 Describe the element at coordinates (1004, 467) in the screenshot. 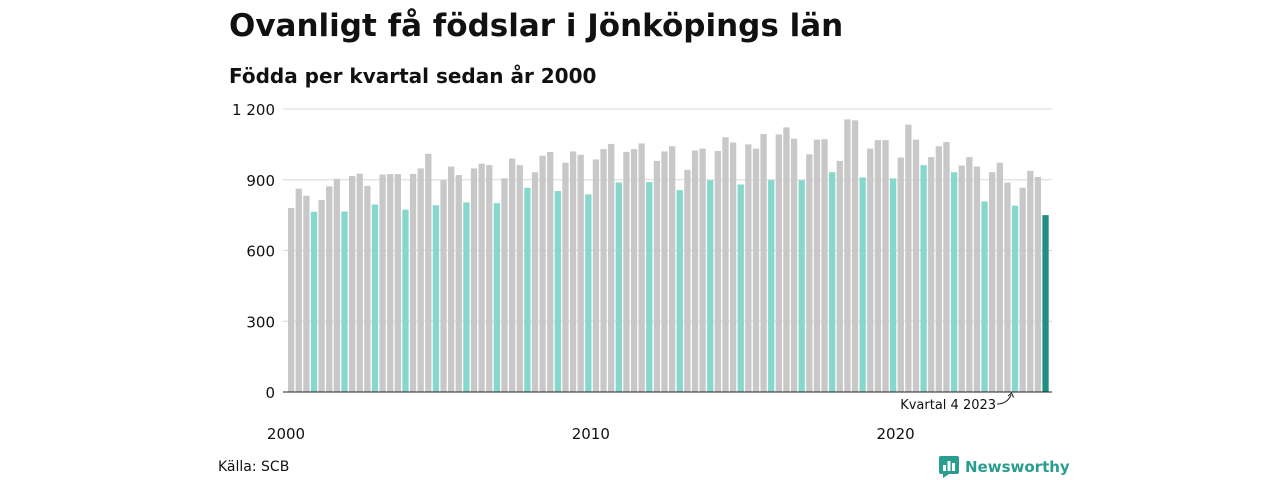

I see `newsworthy-logo: Newsworthy` at that location.